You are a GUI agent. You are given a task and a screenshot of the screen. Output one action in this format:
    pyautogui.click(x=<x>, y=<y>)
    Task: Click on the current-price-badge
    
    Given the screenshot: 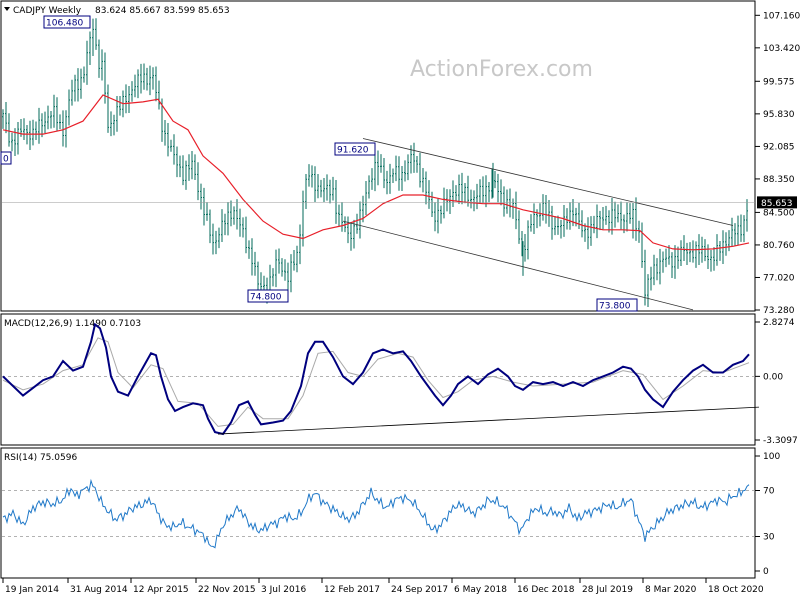 What is the action you would take?
    pyautogui.click(x=777, y=202)
    